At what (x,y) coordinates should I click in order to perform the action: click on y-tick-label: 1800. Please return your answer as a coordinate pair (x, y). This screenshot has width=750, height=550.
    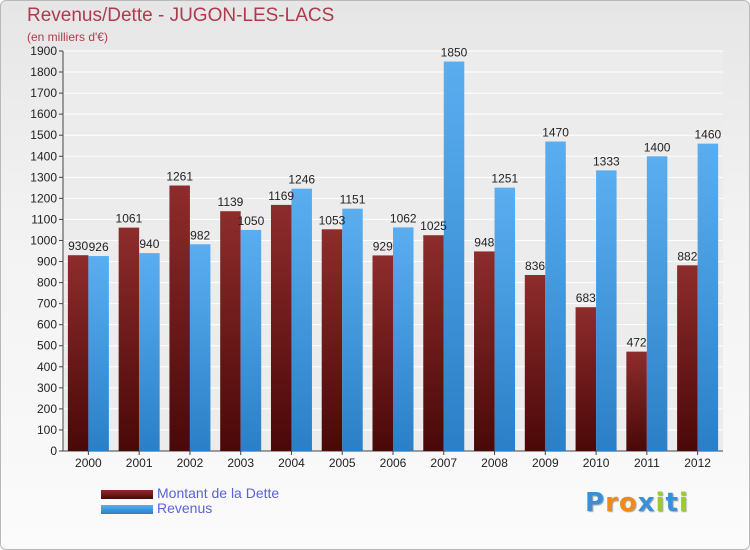
    Looking at the image, I should click on (43, 72).